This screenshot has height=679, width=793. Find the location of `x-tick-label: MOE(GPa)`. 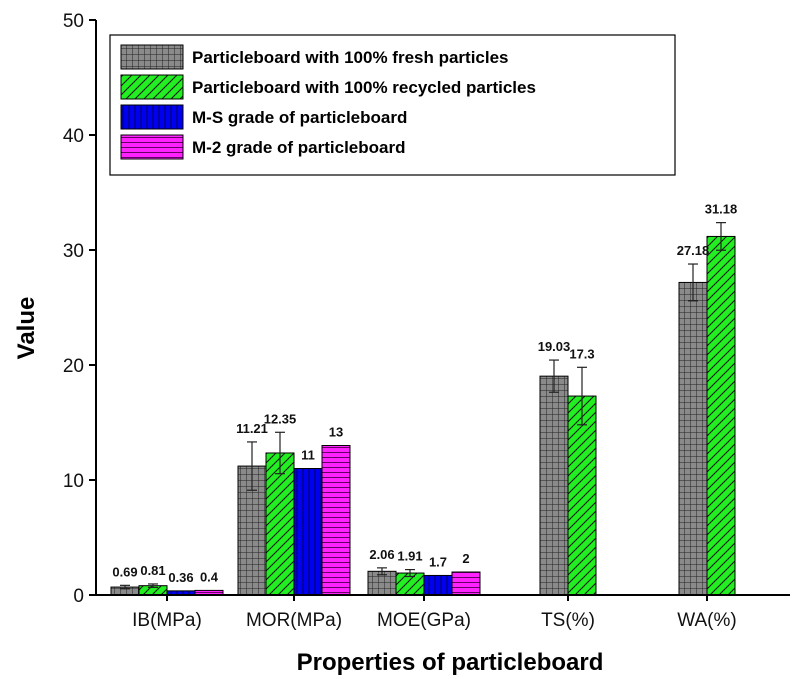

x-tick-label: MOE(GPa) is located at coordinates (424, 620).